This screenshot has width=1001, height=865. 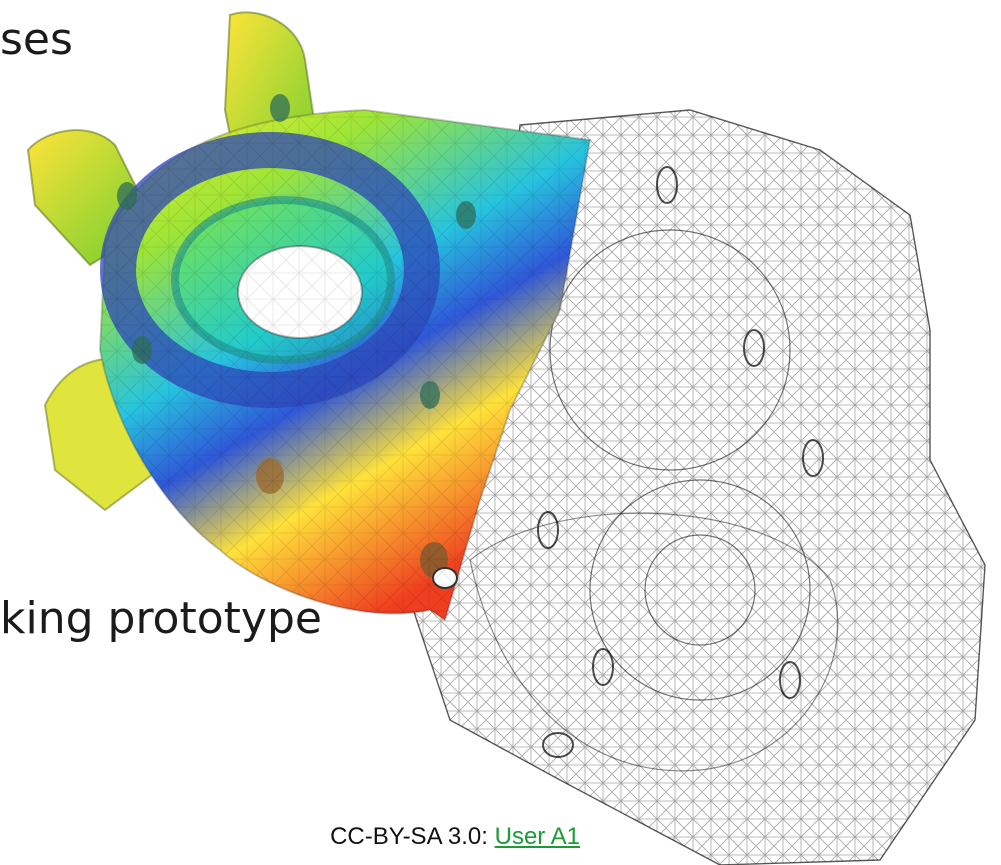 I want to click on partial-text-top: ses, so click(x=36, y=39).